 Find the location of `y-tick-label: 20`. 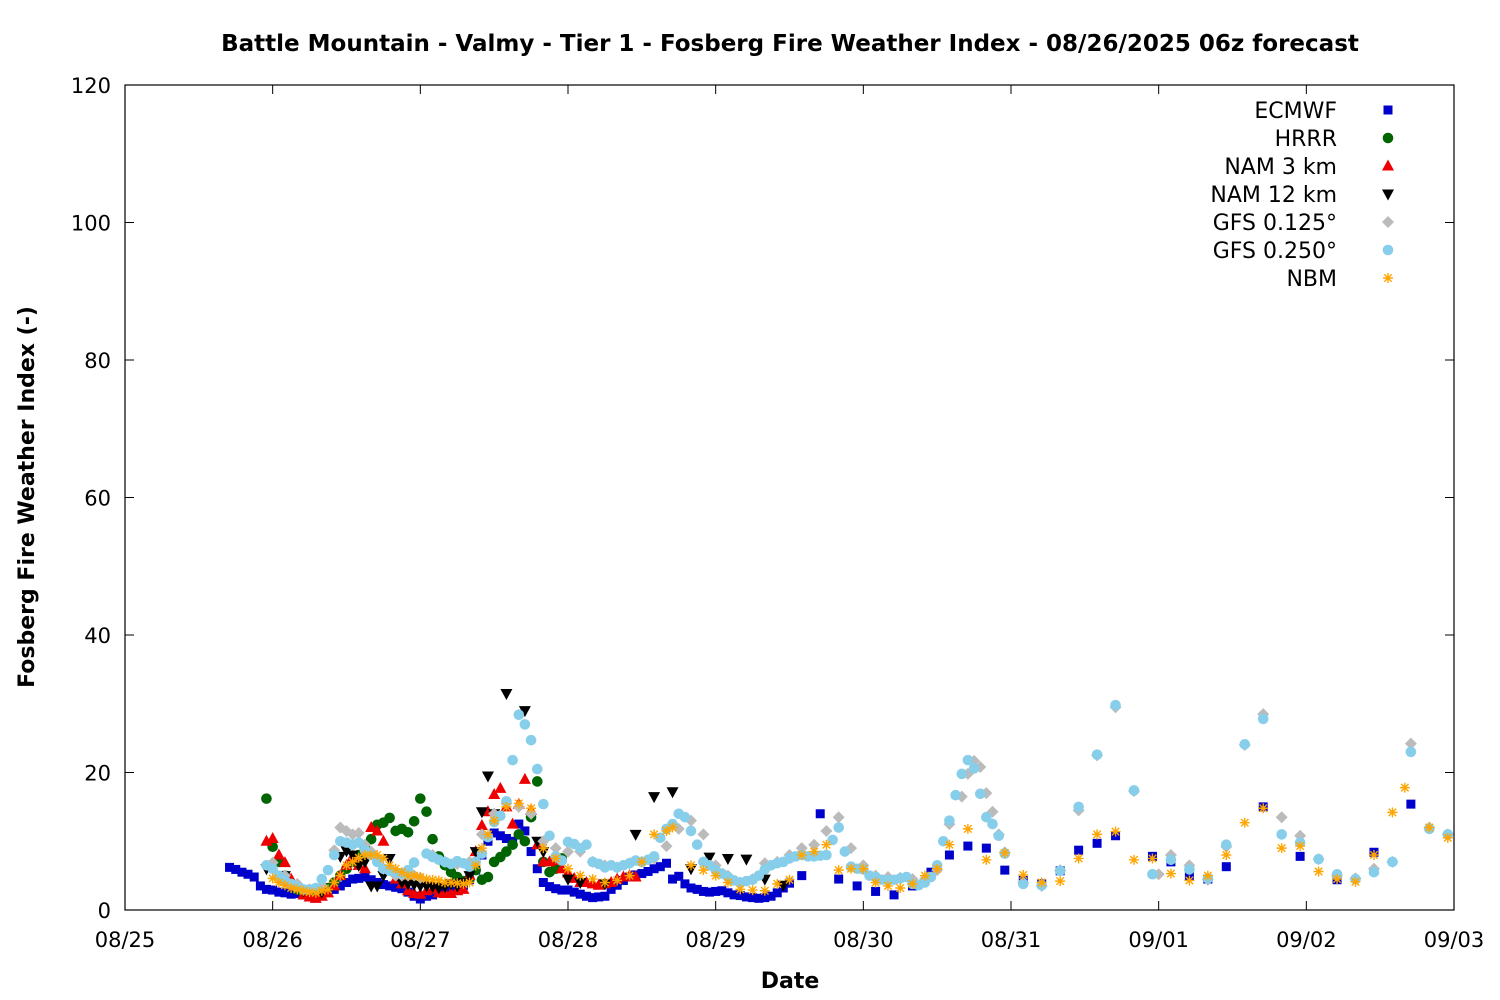

y-tick-label: 20 is located at coordinates (97, 774).